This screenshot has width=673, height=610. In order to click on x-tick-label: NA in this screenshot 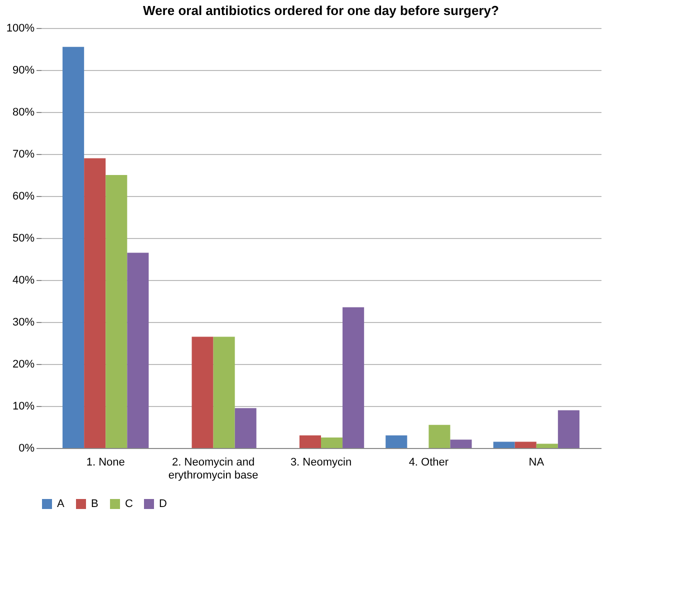, I will do `click(536, 462)`.